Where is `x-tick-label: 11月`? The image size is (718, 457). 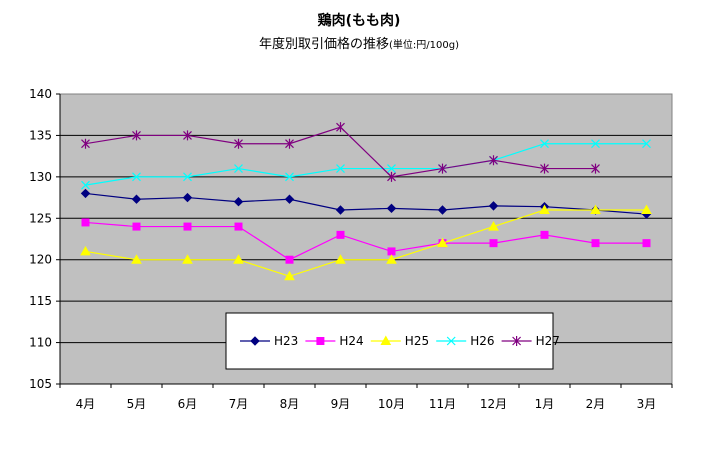 x-tick-label: 11月 is located at coordinates (442, 404).